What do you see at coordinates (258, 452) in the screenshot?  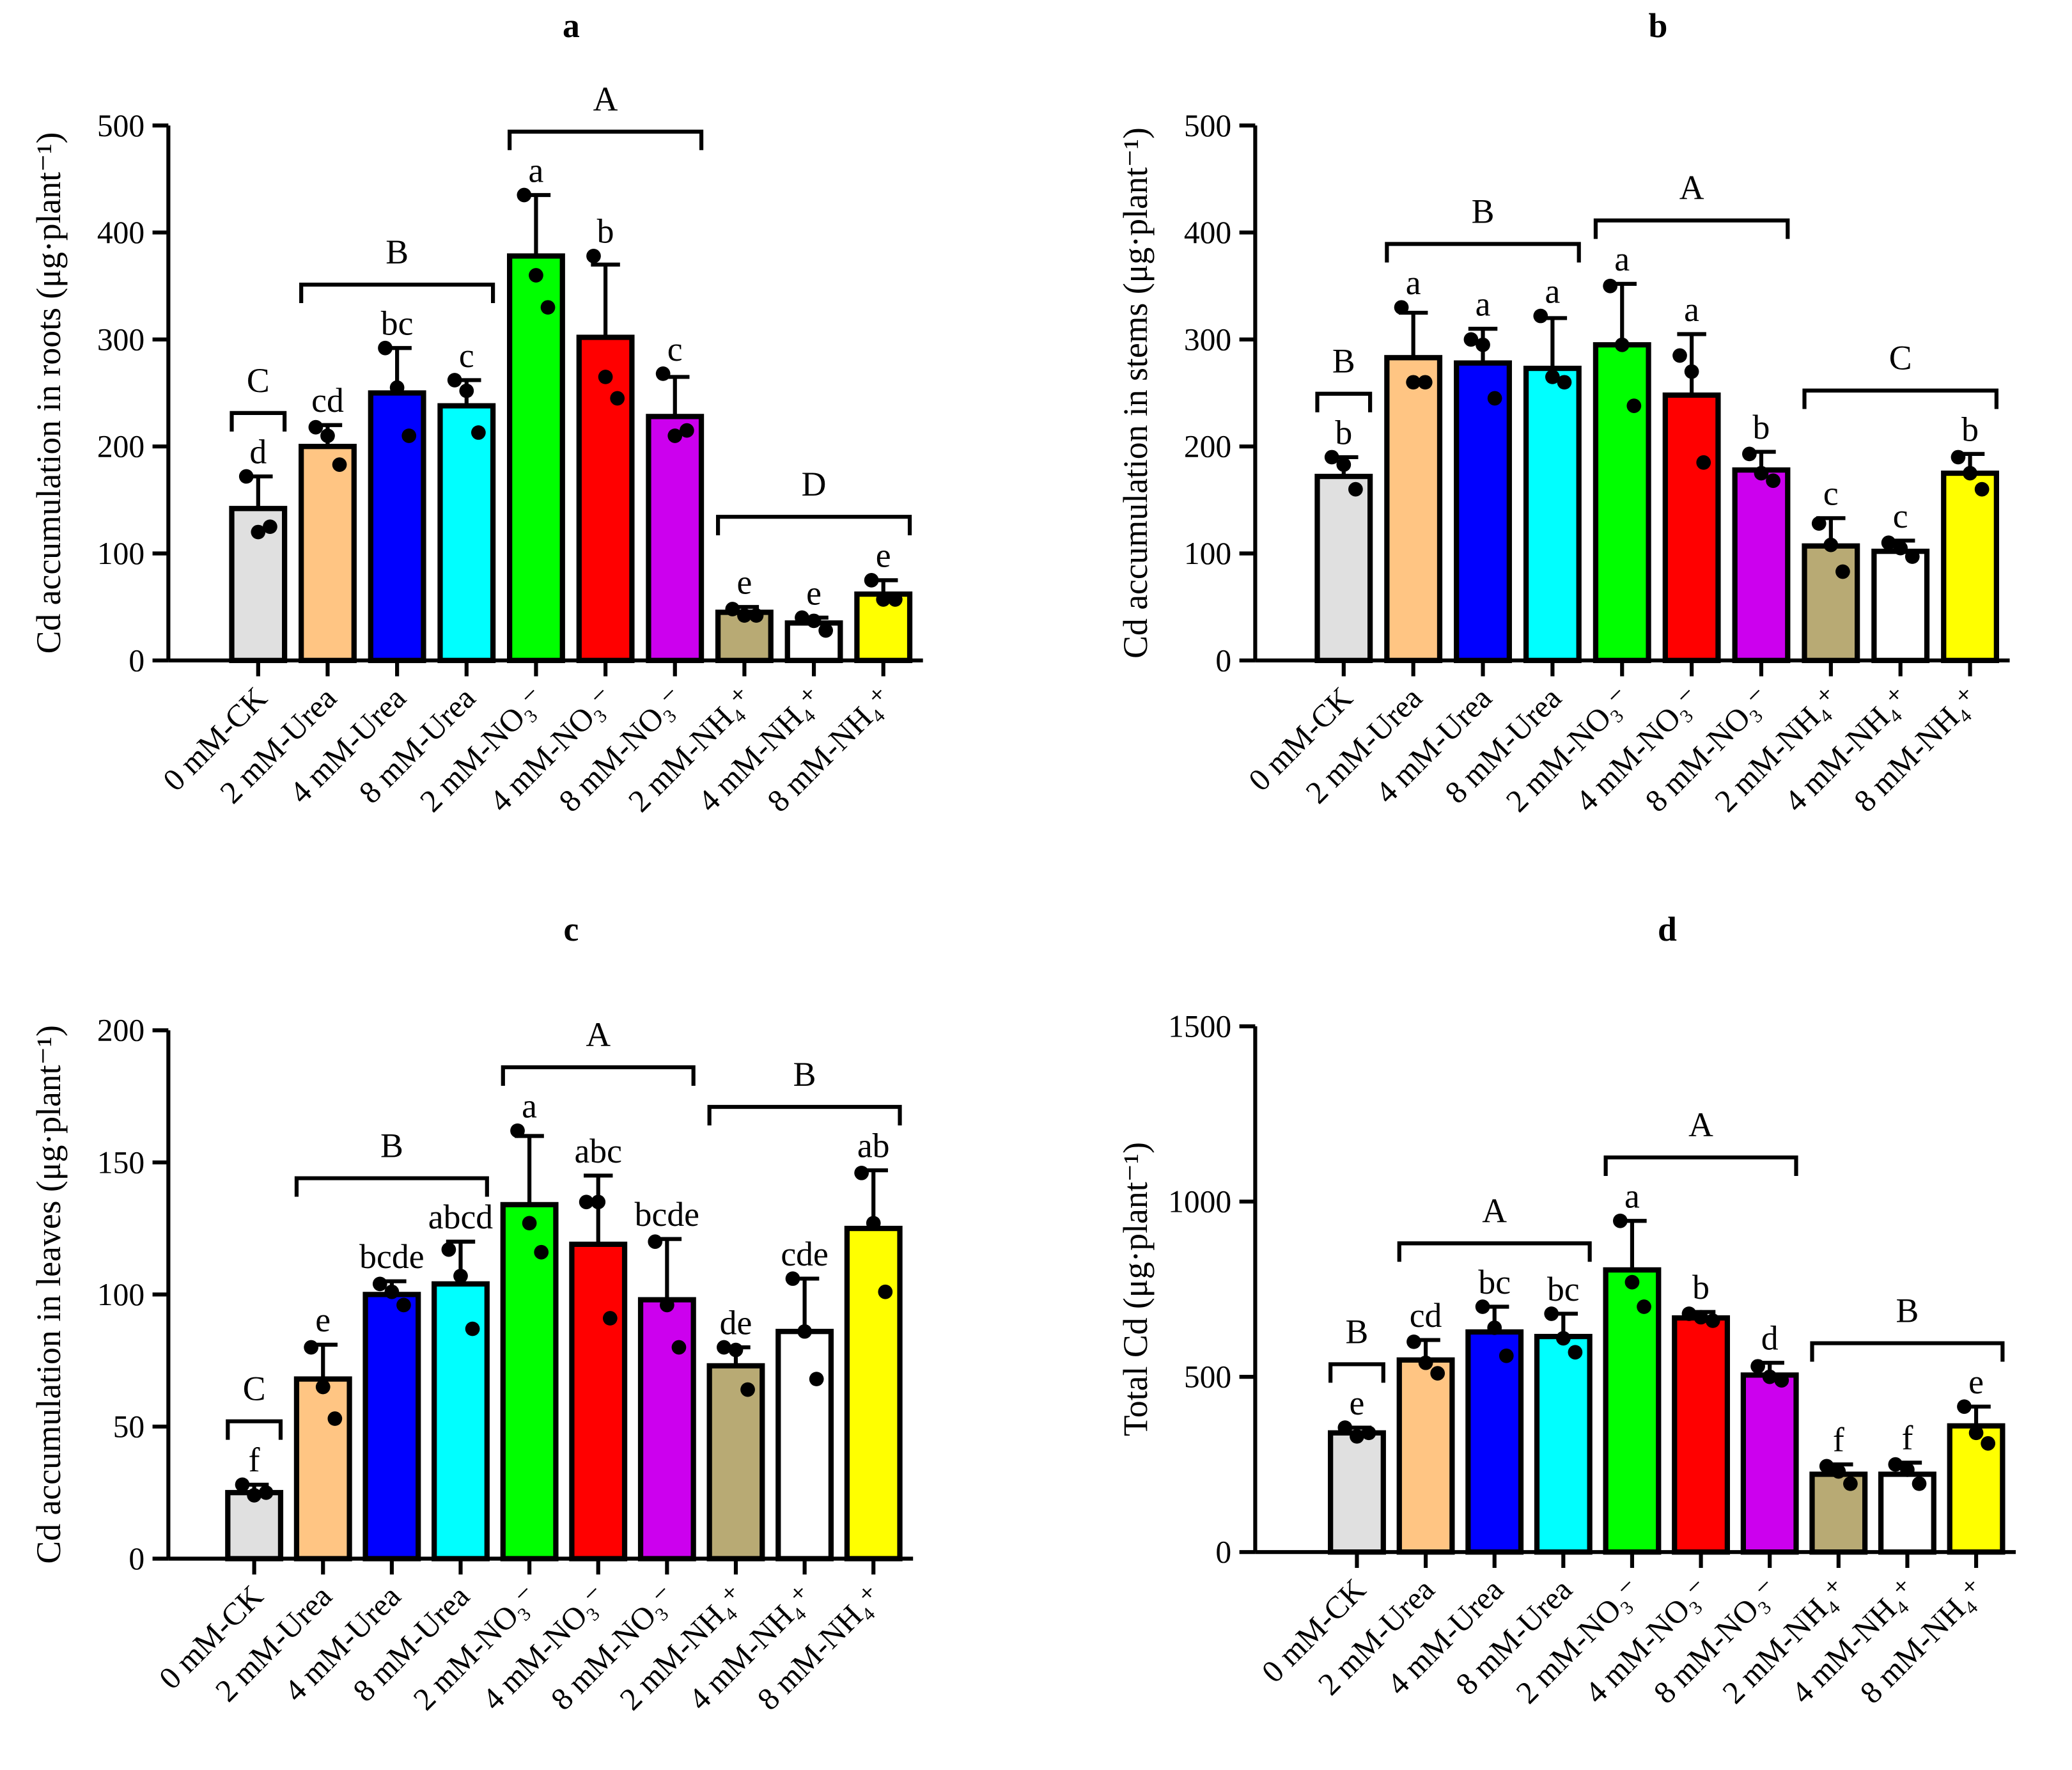 I see `significance-letter: d` at bounding box center [258, 452].